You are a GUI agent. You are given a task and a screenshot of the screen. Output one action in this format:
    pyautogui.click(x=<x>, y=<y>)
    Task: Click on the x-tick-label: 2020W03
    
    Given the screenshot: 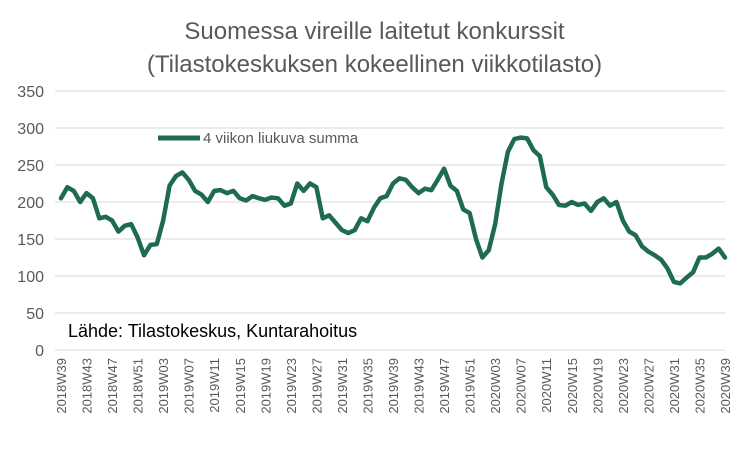 What is the action you would take?
    pyautogui.click(x=495, y=386)
    